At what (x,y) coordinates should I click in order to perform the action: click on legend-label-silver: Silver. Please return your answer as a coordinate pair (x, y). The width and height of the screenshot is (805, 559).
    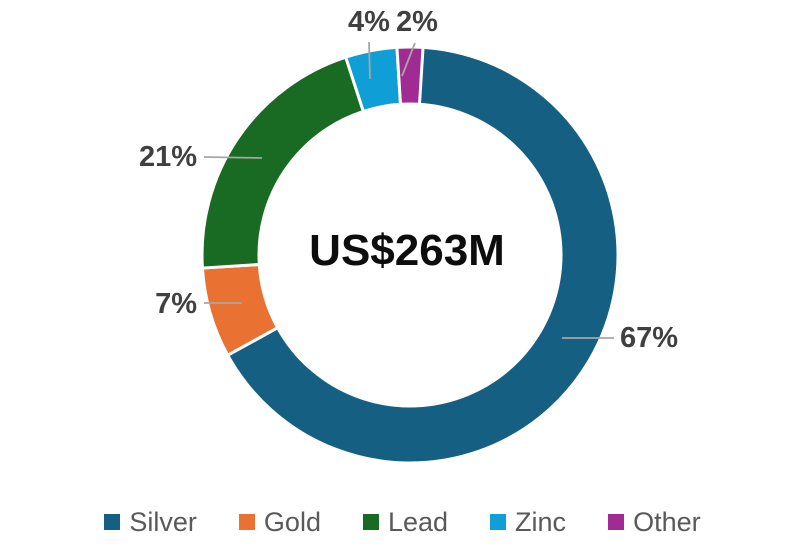
    Looking at the image, I should click on (163, 521).